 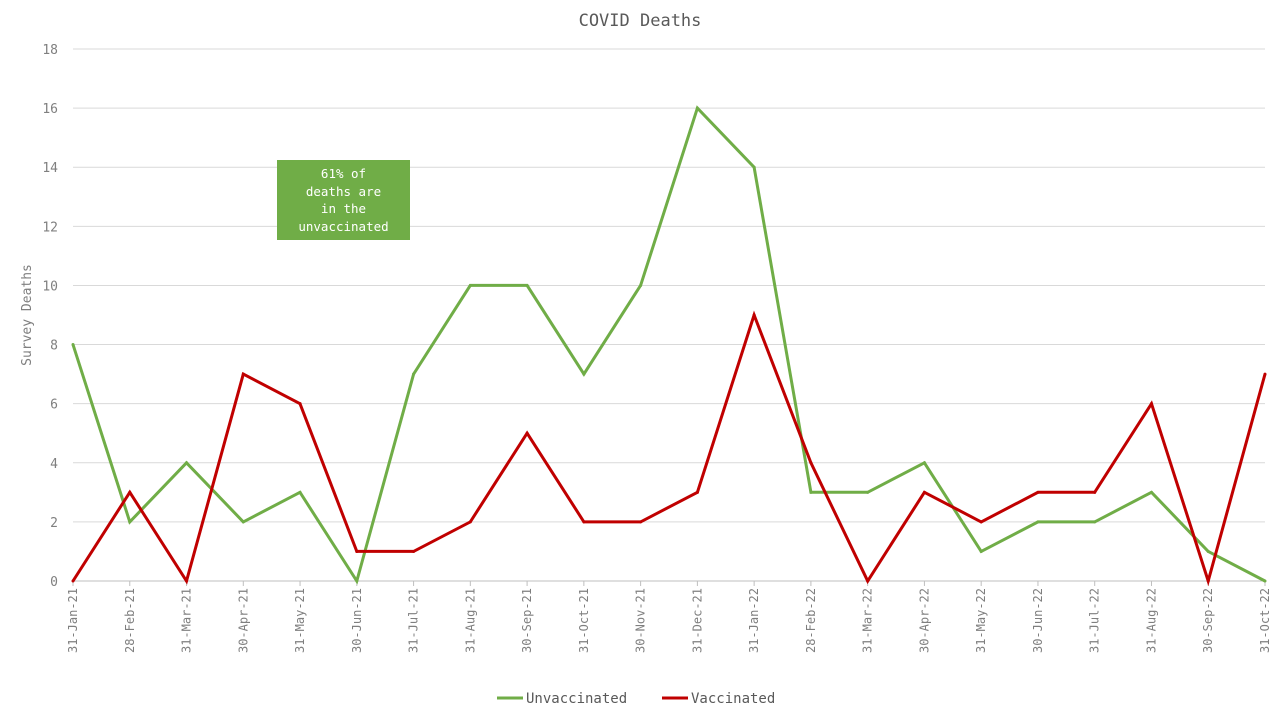 What do you see at coordinates (470, 620) in the screenshot?
I see `x-tick-label: 31-Aug-21` at bounding box center [470, 620].